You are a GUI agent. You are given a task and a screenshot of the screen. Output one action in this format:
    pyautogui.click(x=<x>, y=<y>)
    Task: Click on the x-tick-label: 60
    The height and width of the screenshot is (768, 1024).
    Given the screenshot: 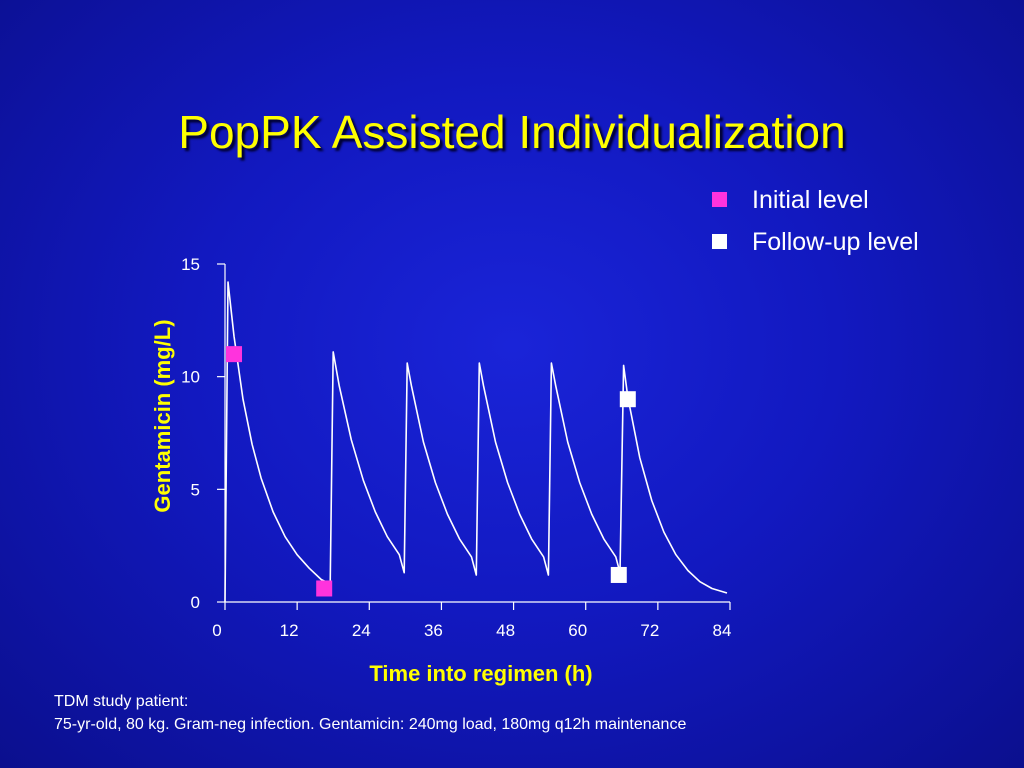 What is the action you would take?
    pyautogui.click(x=577, y=630)
    